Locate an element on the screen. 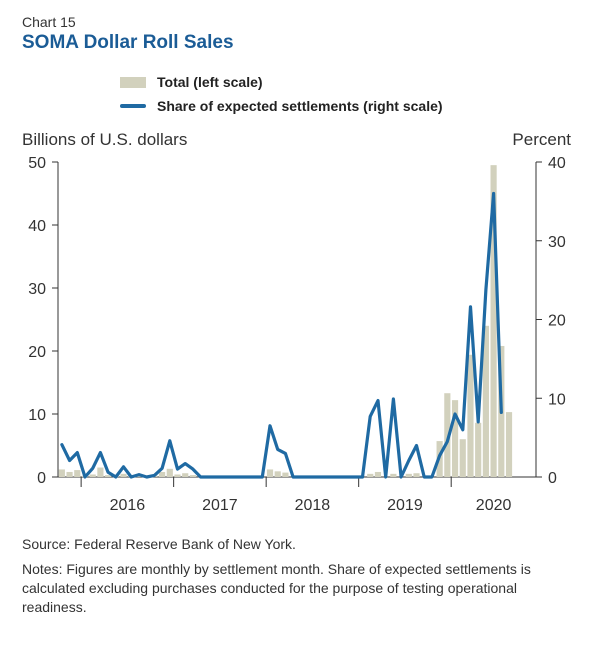 This screenshot has width=599, height=651. left-tick-label: 20 is located at coordinates (37, 352).